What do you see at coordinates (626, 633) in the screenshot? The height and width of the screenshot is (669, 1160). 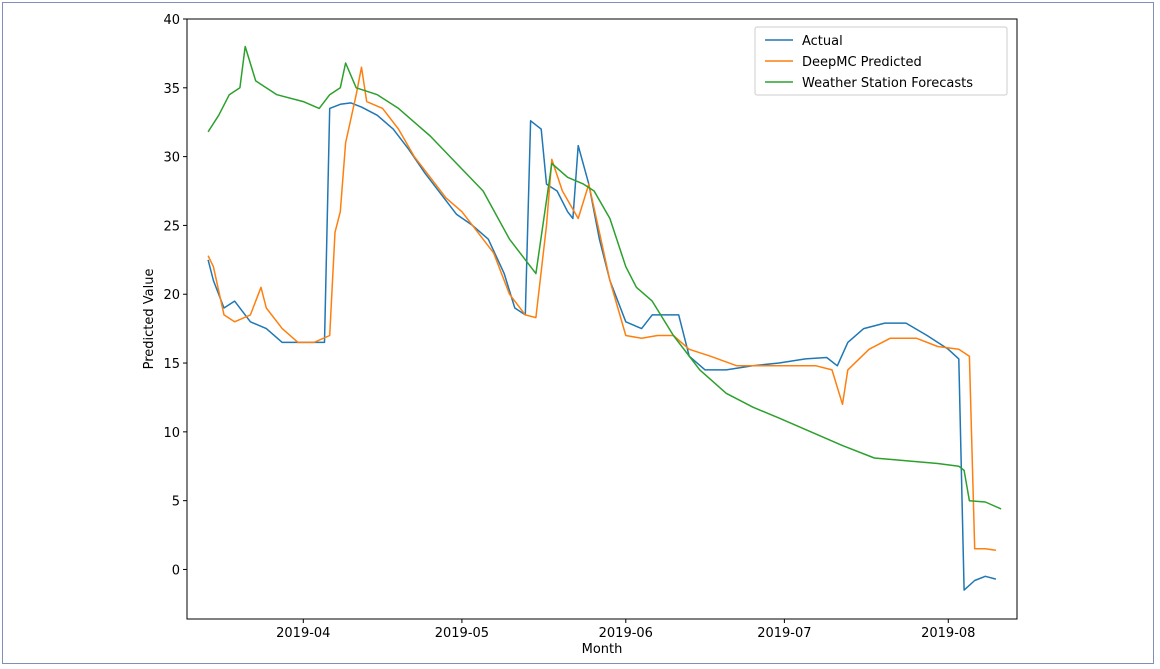 I see `x-tick-label: 2019-06` at bounding box center [626, 633].